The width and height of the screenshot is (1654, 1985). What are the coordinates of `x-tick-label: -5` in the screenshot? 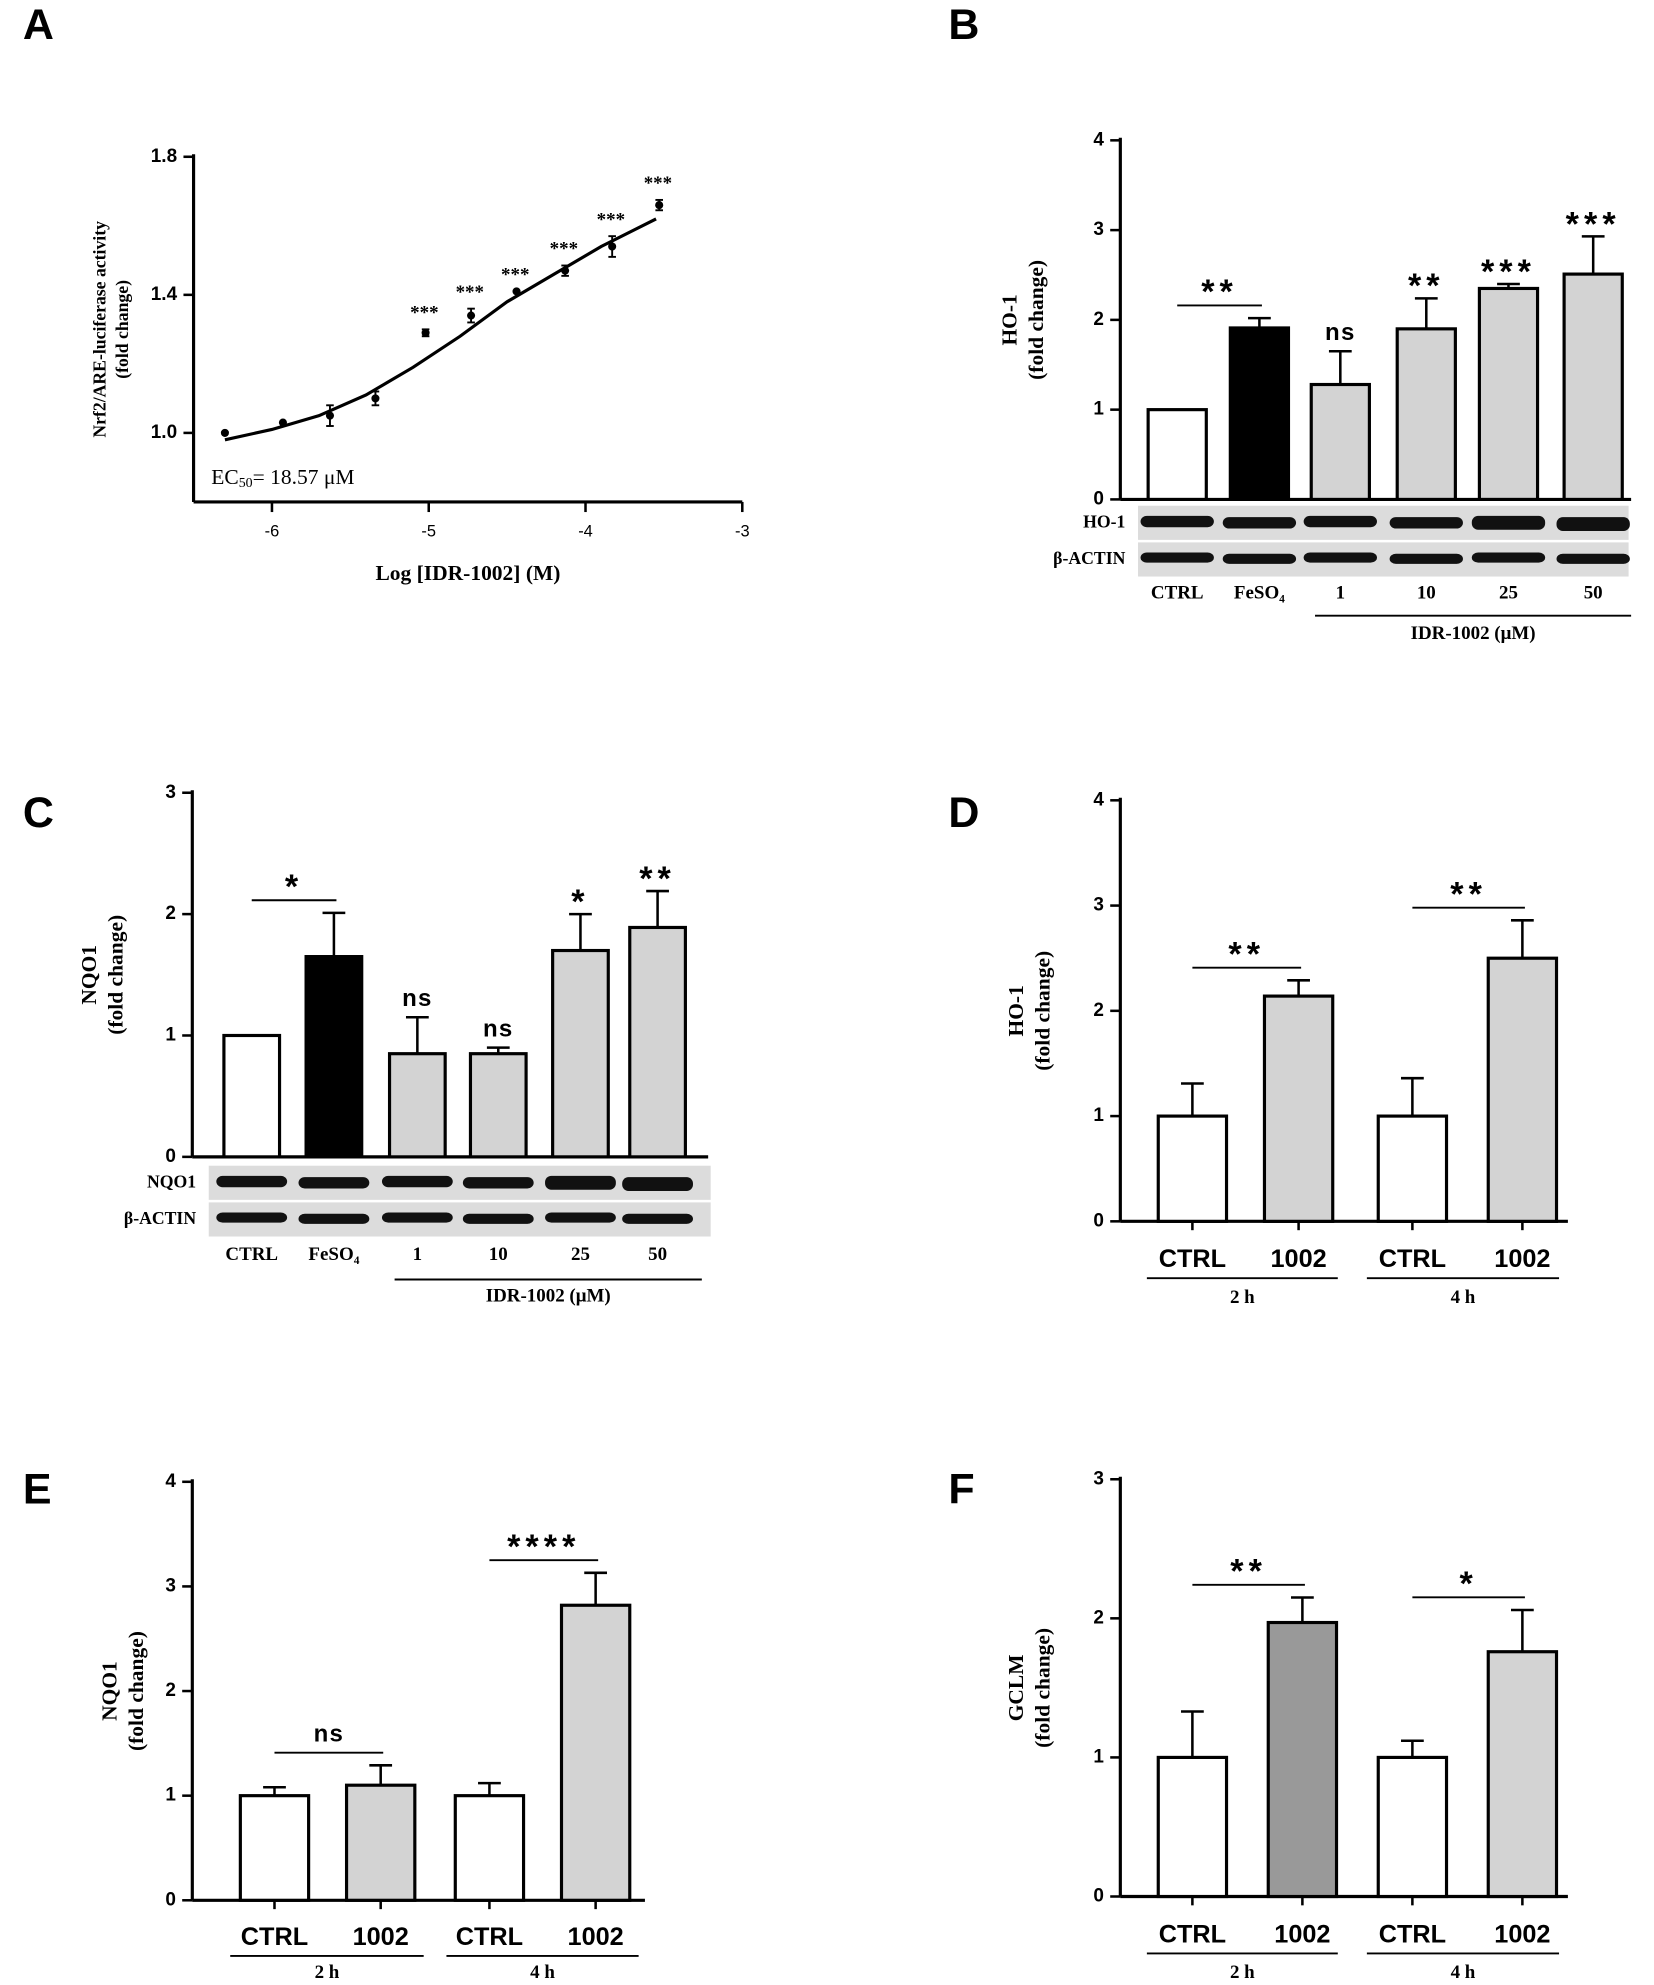 It's located at (428, 532).